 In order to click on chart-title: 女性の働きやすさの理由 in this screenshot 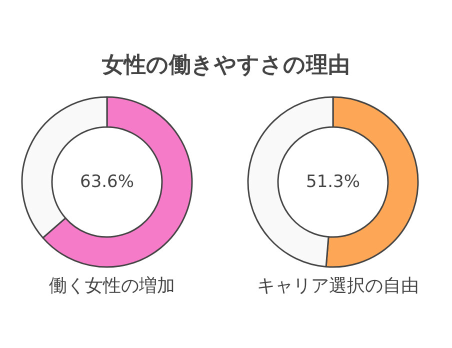, I will do `click(226, 66)`.